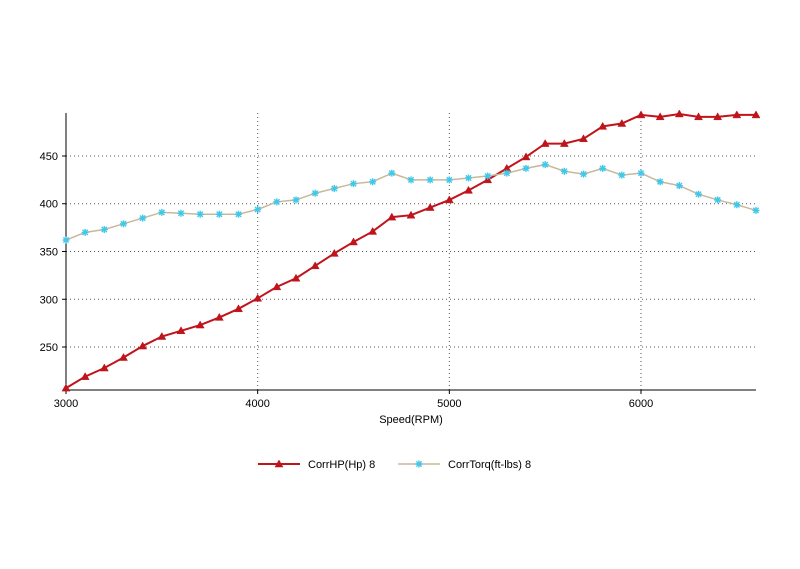 The height and width of the screenshot is (569, 800). I want to click on x-axis-label: Speed(RPM), so click(411, 420).